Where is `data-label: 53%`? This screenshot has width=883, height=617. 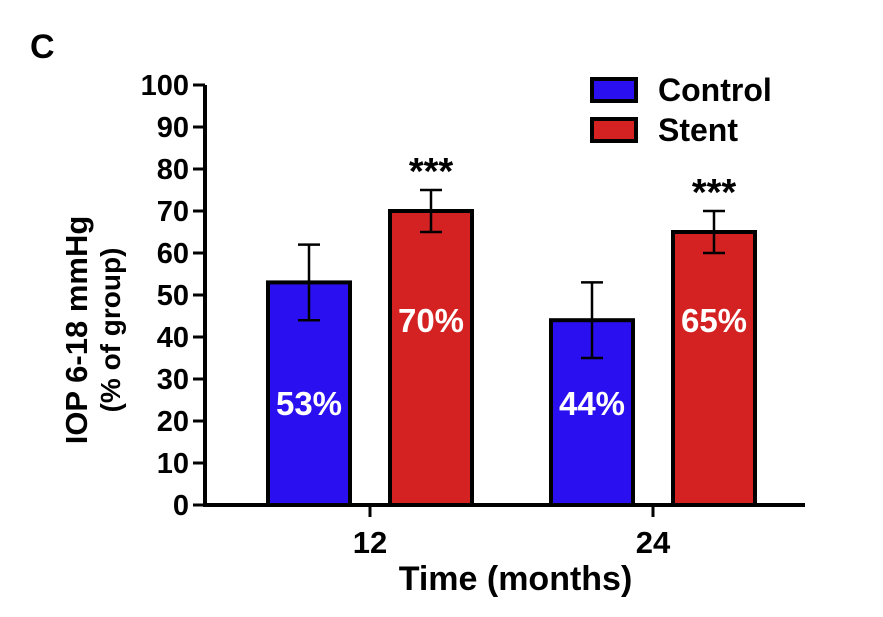 data-label: 53% is located at coordinates (309, 403).